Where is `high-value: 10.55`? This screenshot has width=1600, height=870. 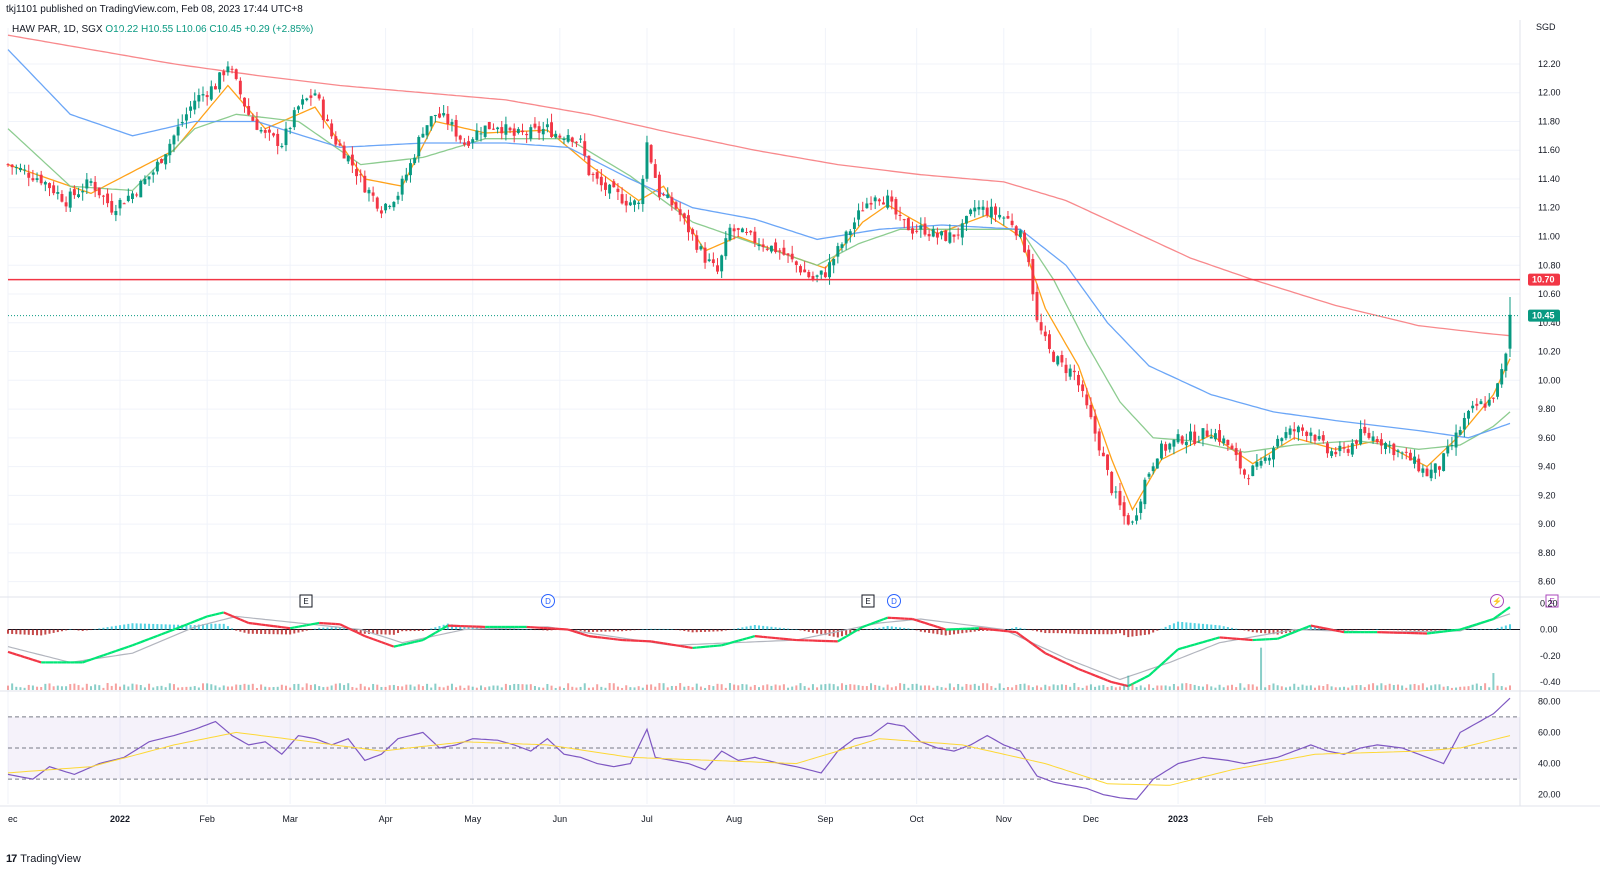 high-value: 10.55 is located at coordinates (161, 29).